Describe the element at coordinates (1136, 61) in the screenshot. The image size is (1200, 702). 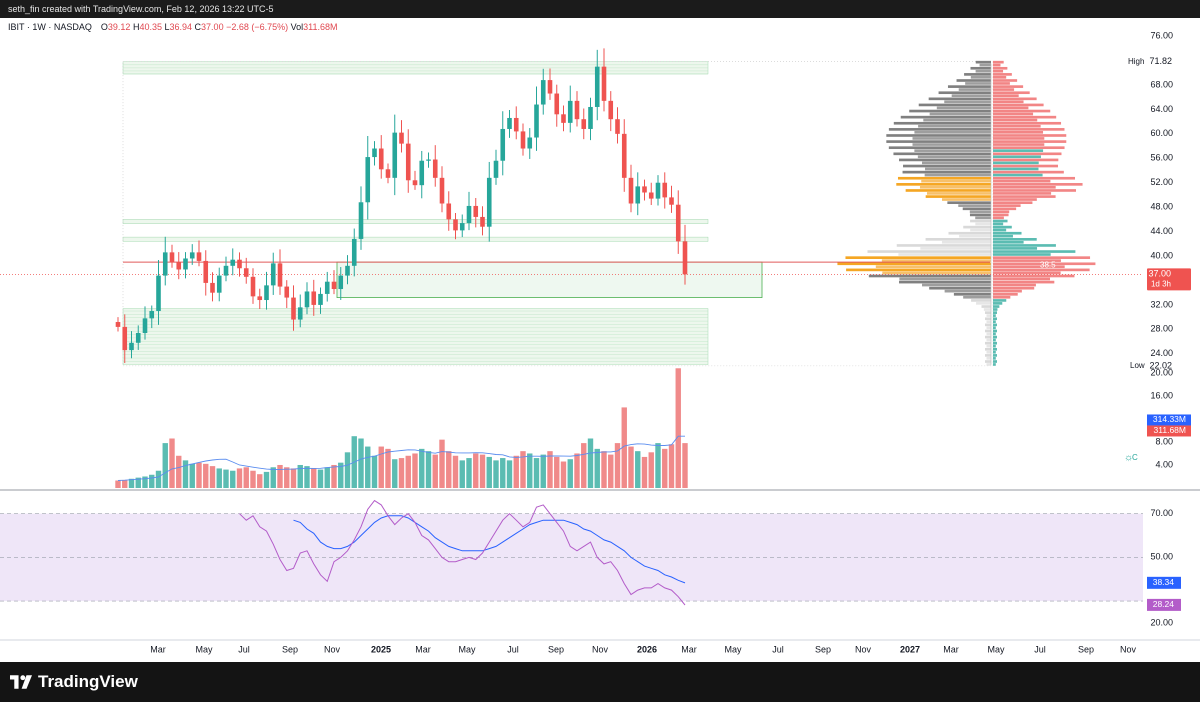
I see `high-tag-label: High` at that location.